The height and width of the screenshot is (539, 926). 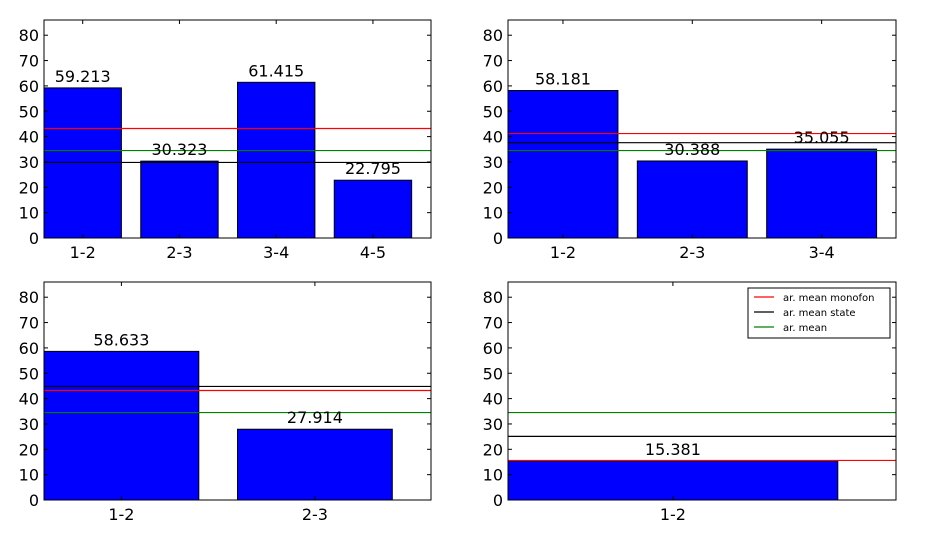 I want to click on legend-box, so click(x=819, y=313).